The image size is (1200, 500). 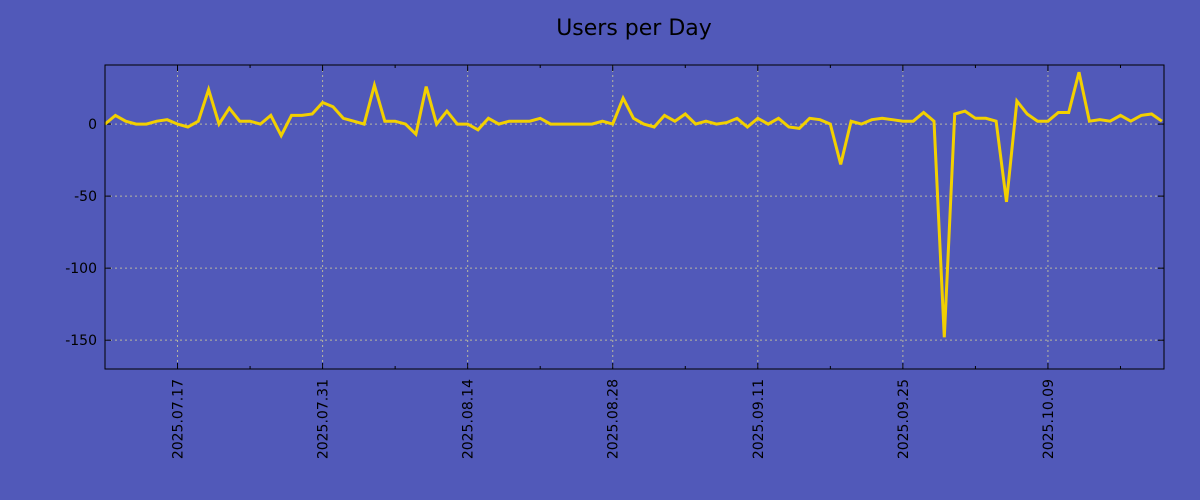 I want to click on x-tick-label: 2025.07.31, so click(x=324, y=419).